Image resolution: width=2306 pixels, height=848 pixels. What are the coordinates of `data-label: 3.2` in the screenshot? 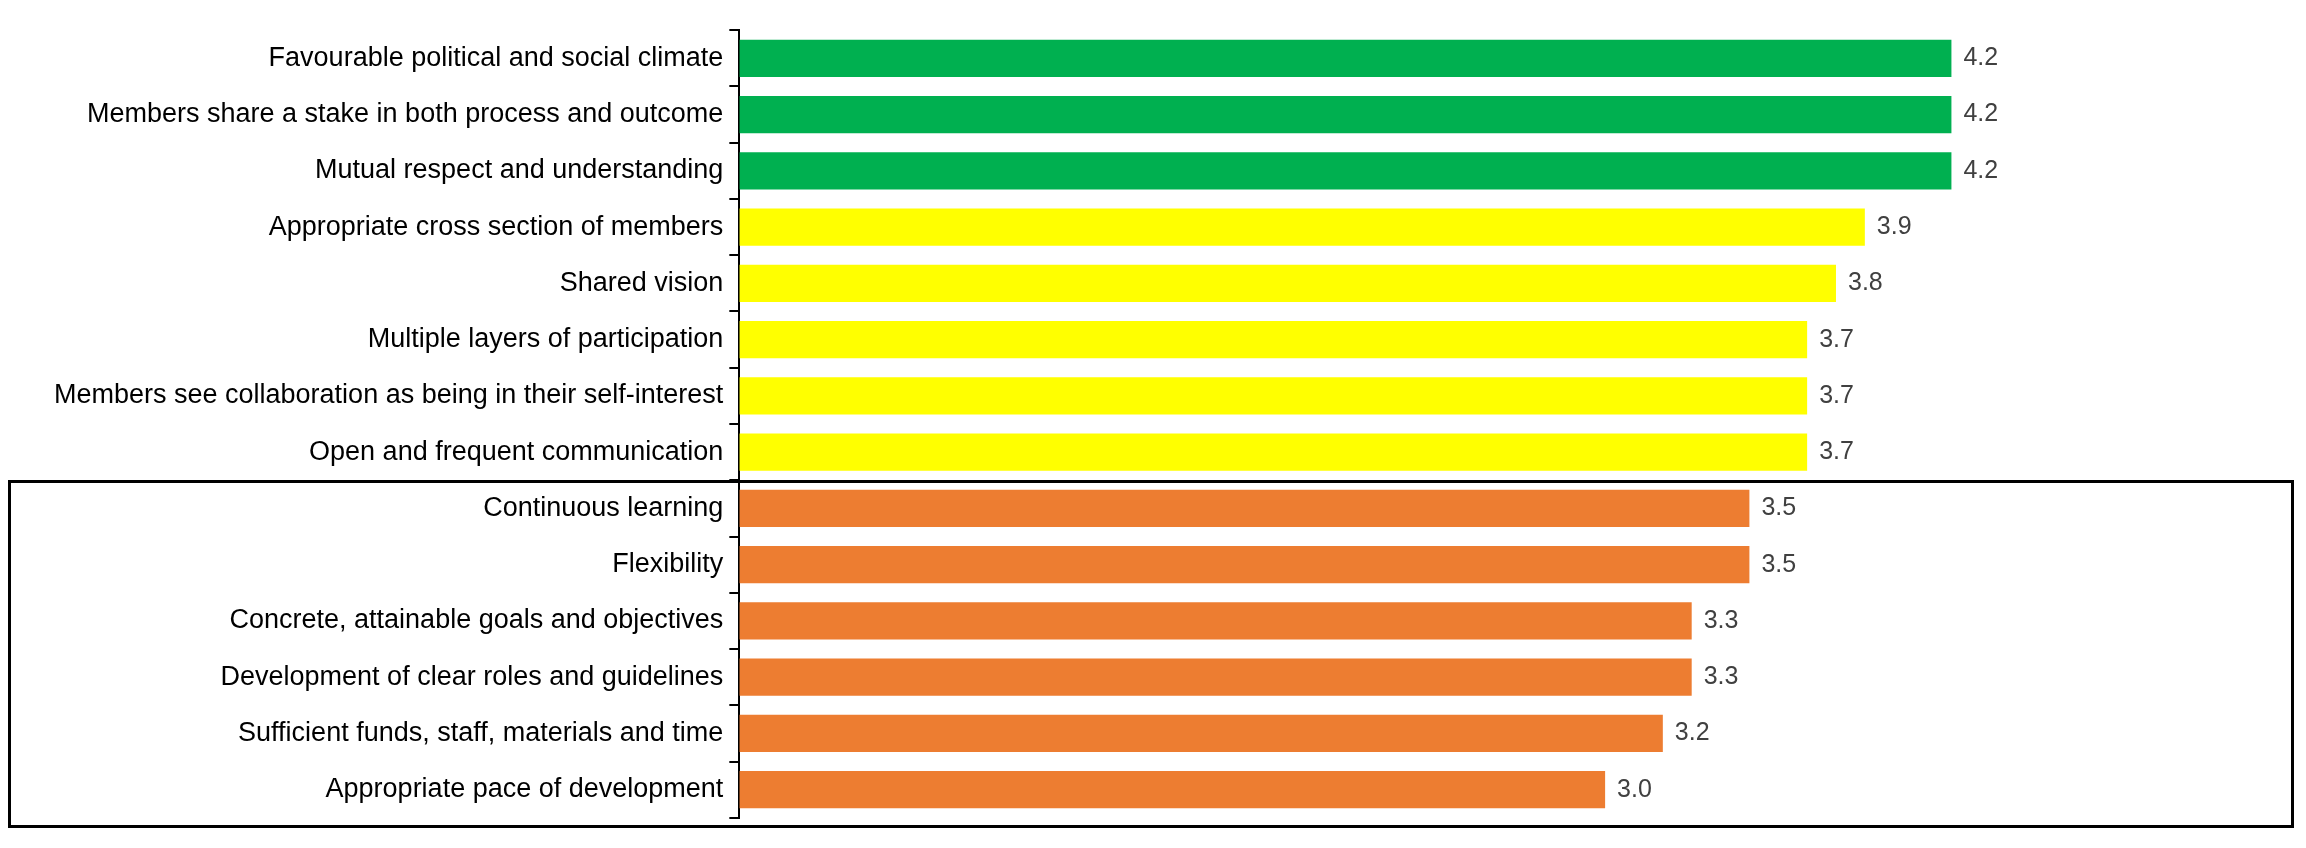 It's located at (1692, 731).